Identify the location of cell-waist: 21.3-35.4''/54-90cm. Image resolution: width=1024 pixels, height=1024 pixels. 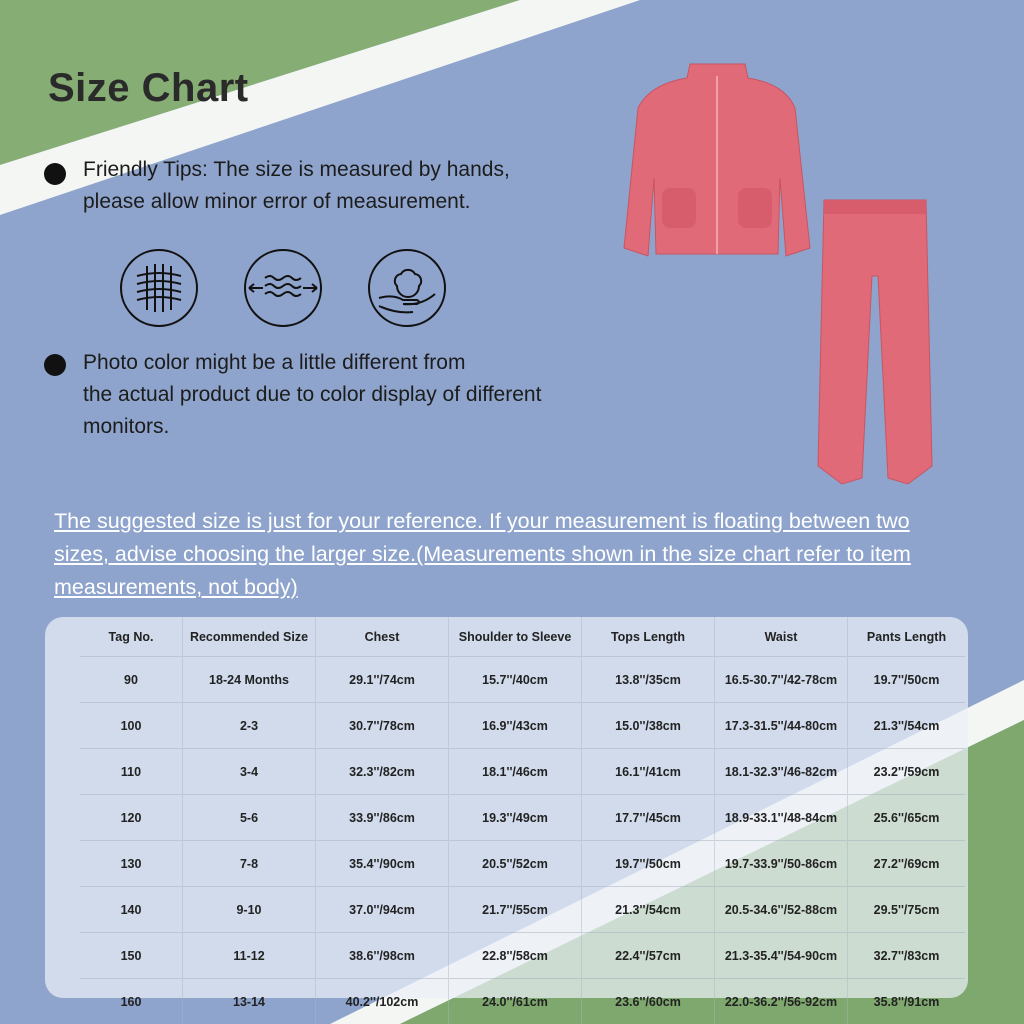
(781, 955).